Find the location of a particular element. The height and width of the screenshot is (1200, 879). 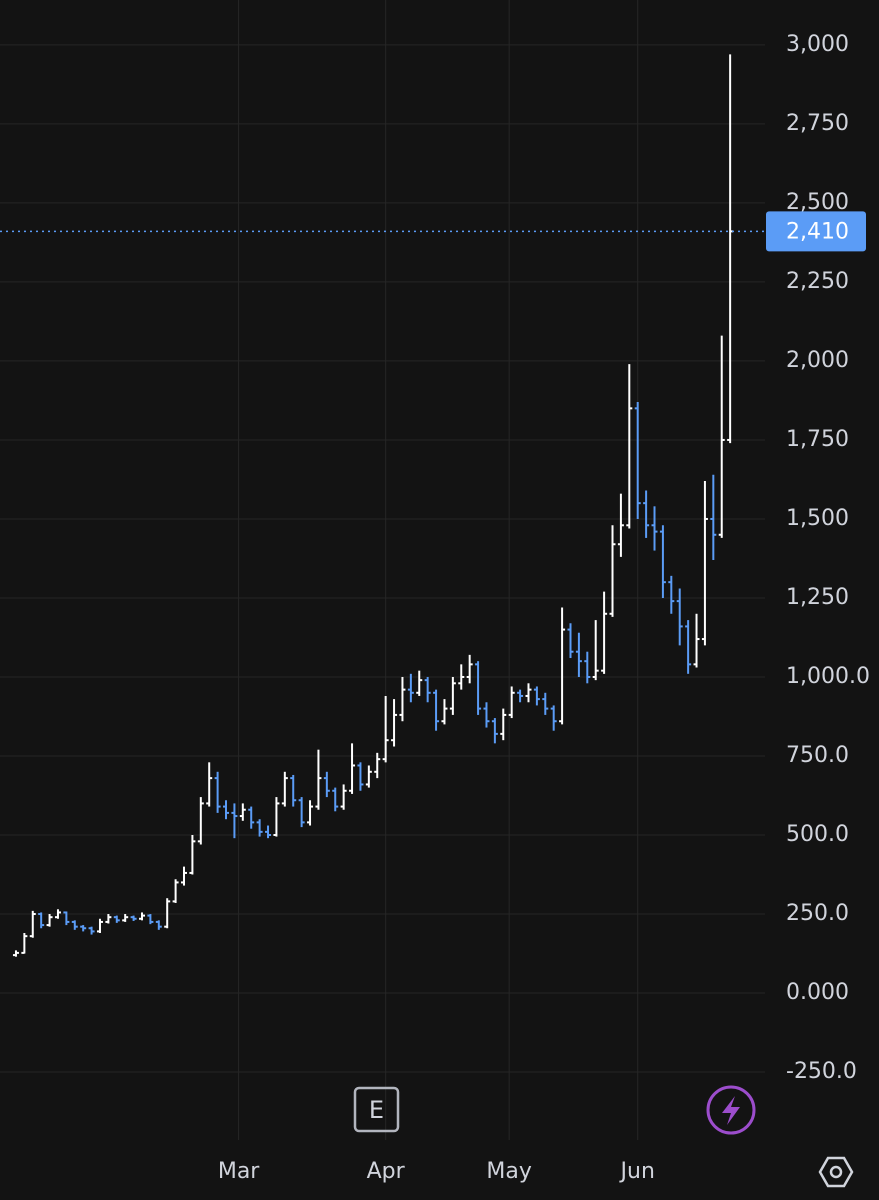

y-tick-label: 750.0 is located at coordinates (817, 755).